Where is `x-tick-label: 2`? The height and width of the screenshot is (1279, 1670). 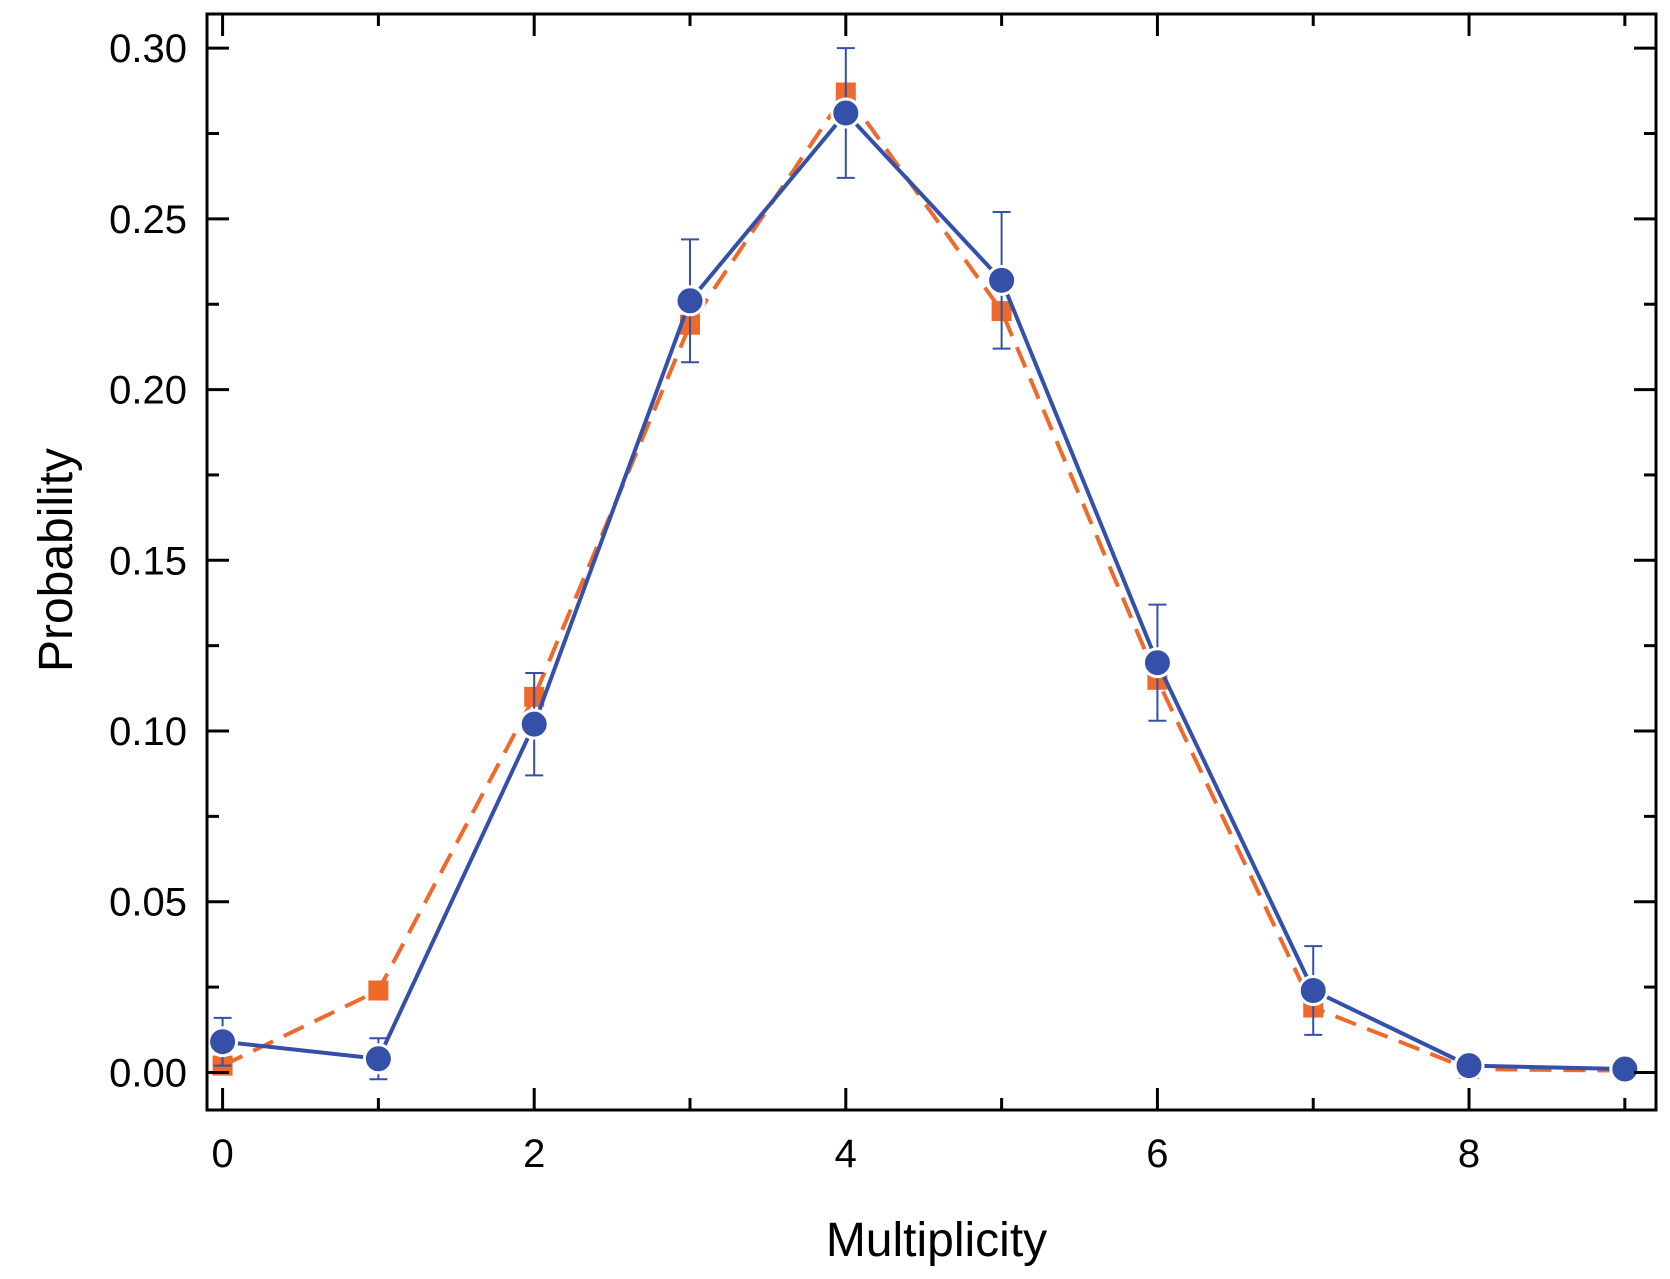 x-tick-label: 2 is located at coordinates (534, 1154).